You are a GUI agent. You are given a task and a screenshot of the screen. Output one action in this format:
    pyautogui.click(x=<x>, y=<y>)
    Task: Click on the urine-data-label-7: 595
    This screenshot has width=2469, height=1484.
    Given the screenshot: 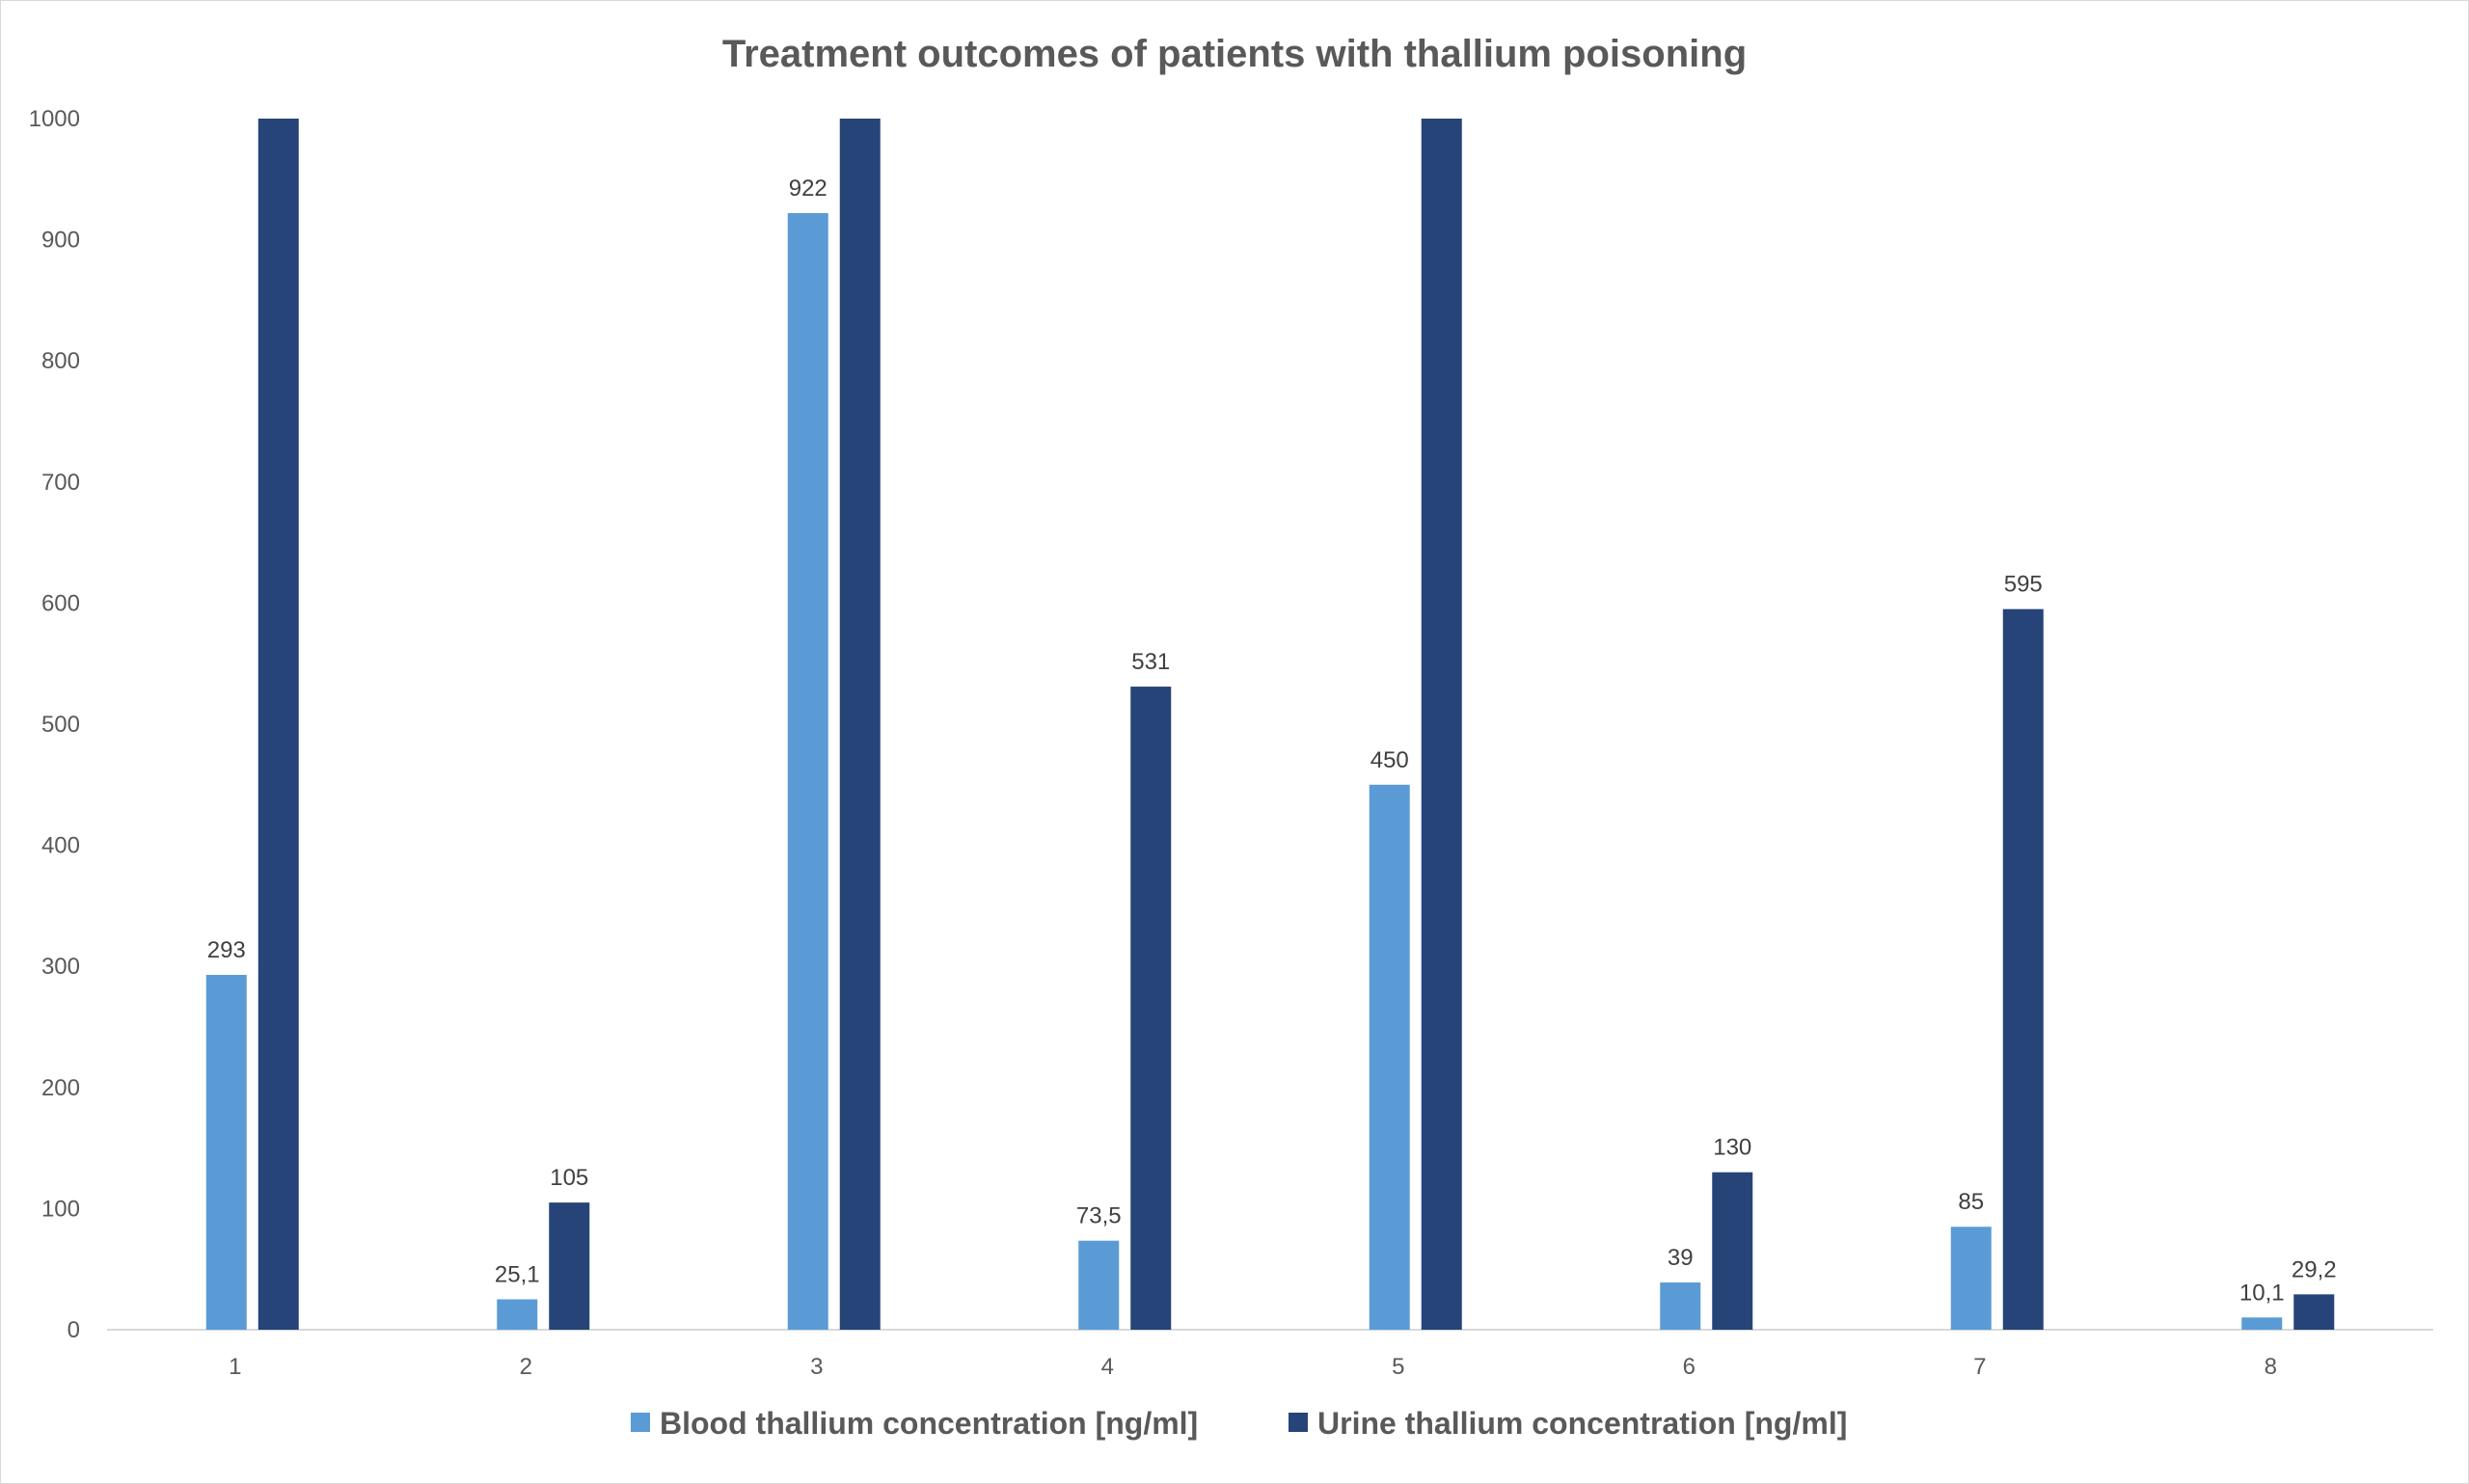 What is the action you would take?
    pyautogui.click(x=2023, y=585)
    